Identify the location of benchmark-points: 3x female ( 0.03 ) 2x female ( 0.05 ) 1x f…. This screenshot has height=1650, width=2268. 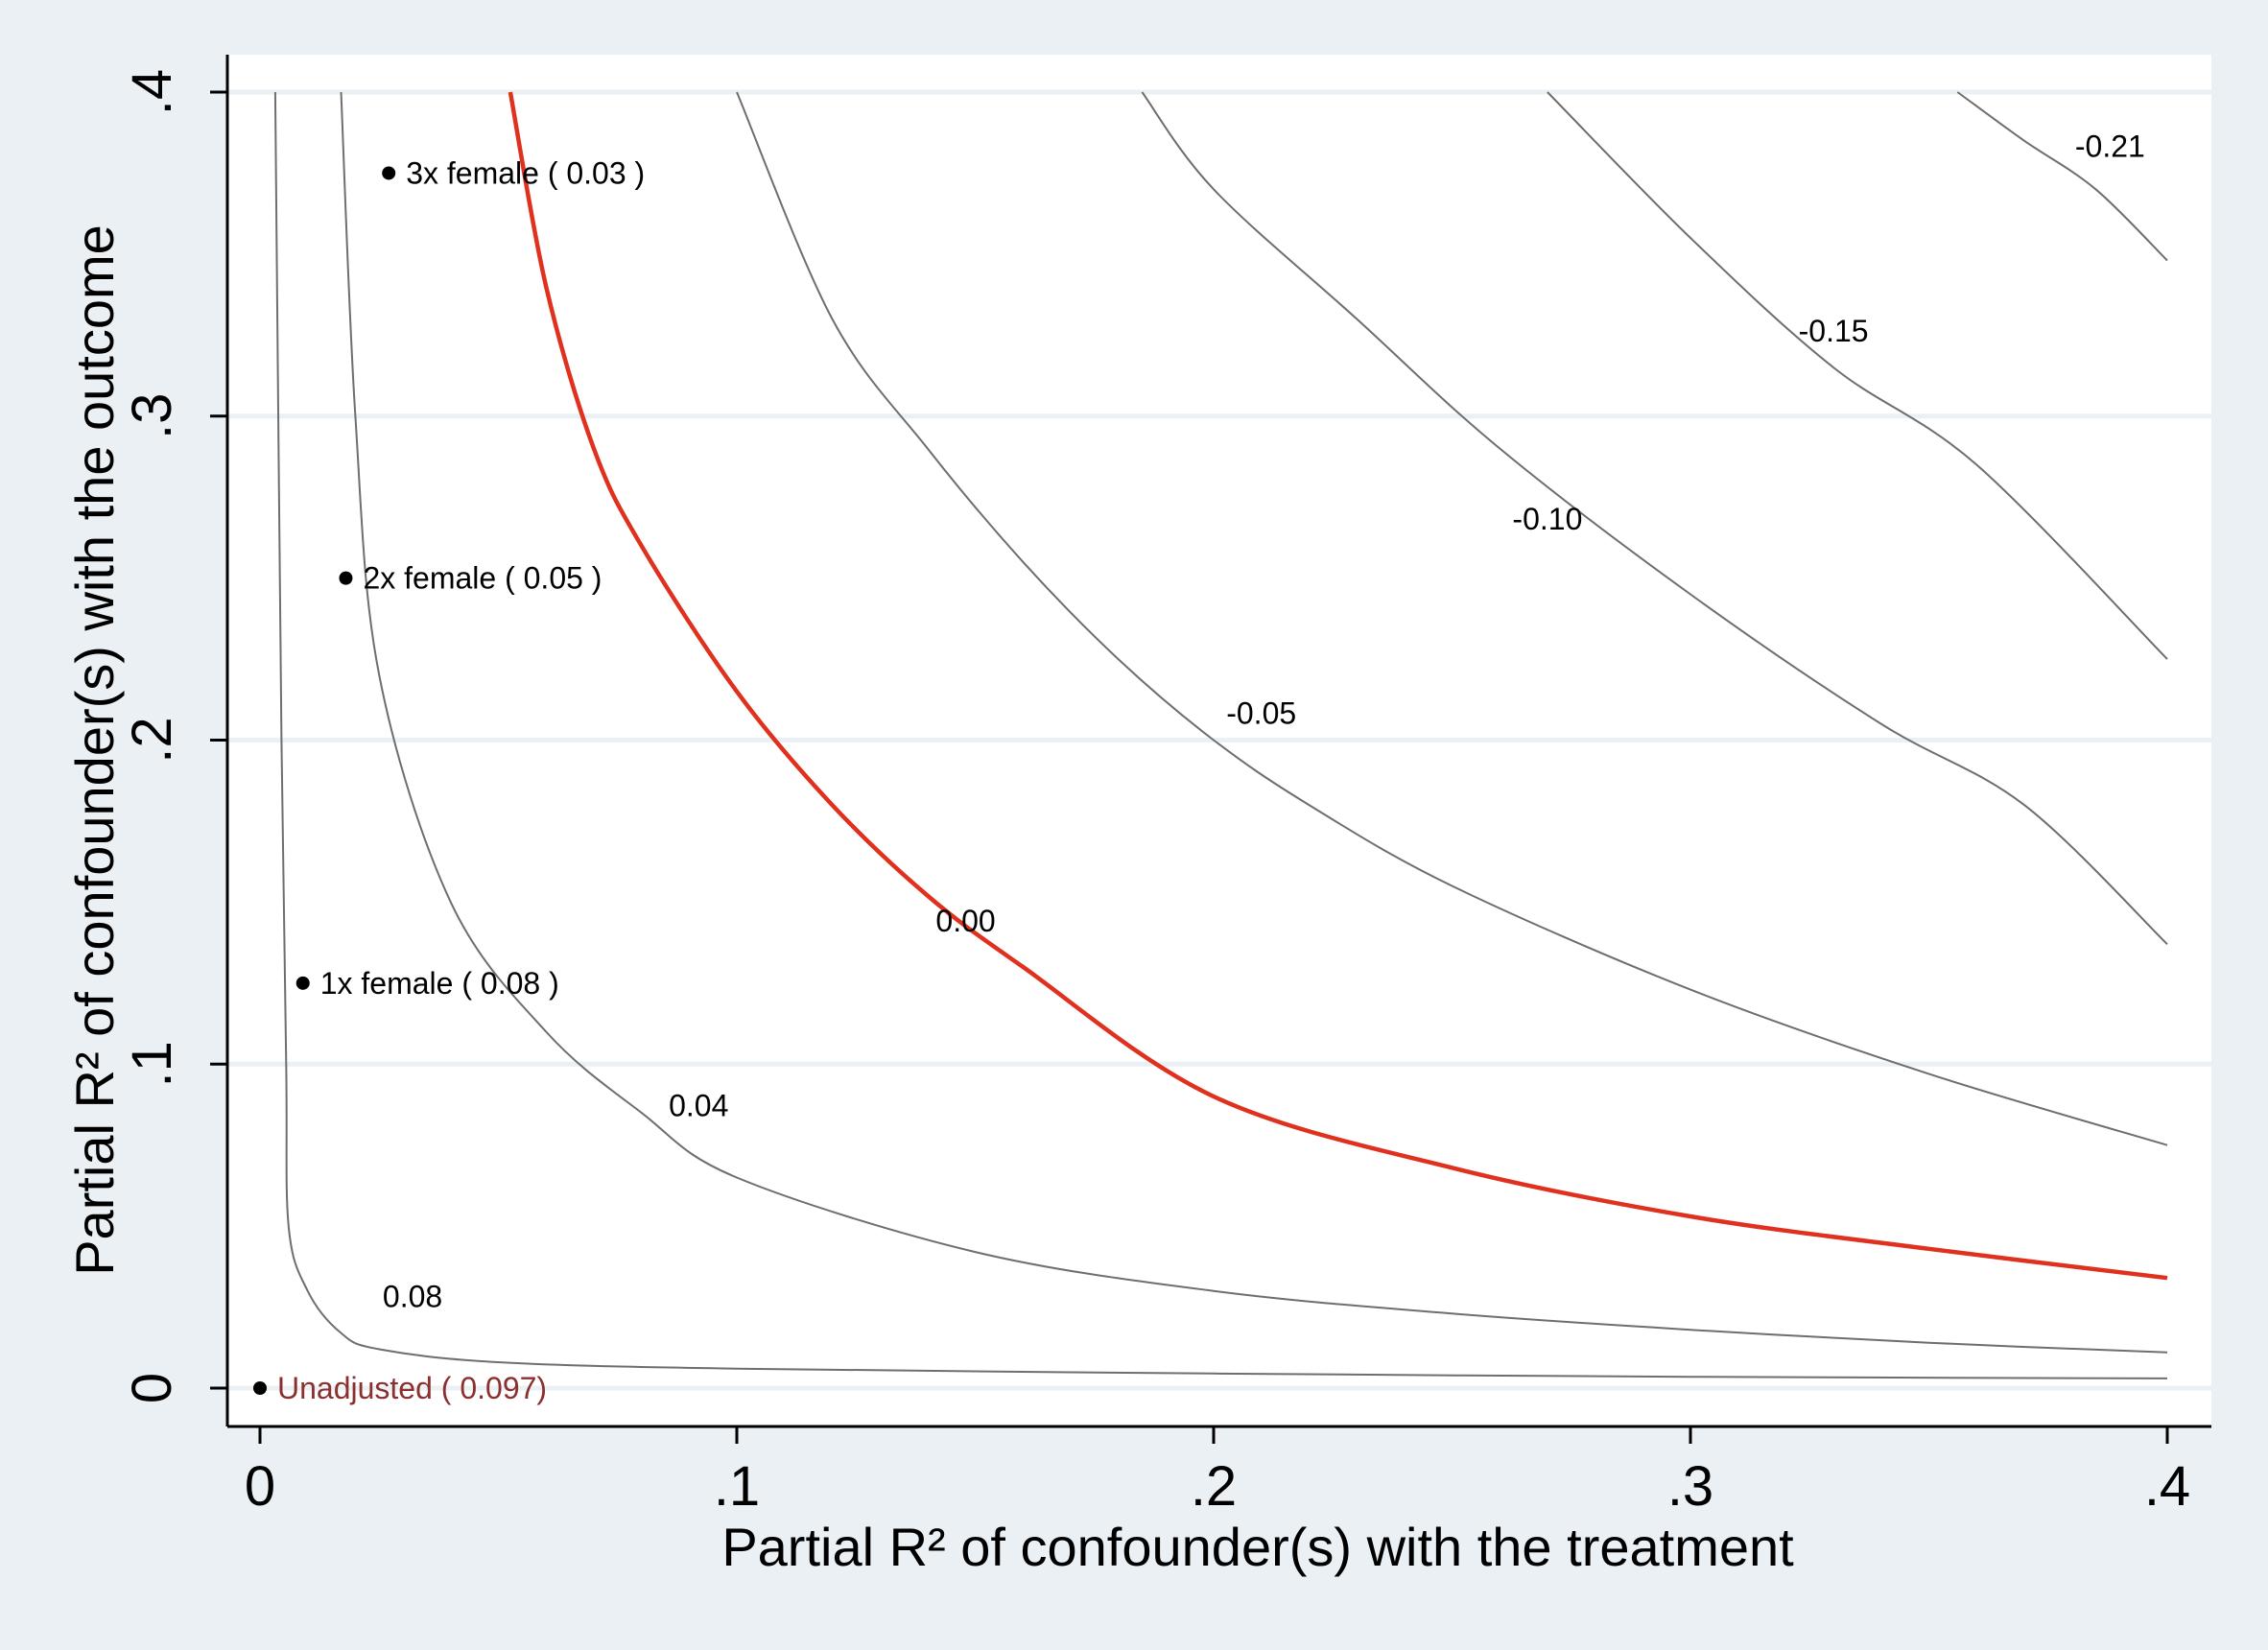
(449, 780).